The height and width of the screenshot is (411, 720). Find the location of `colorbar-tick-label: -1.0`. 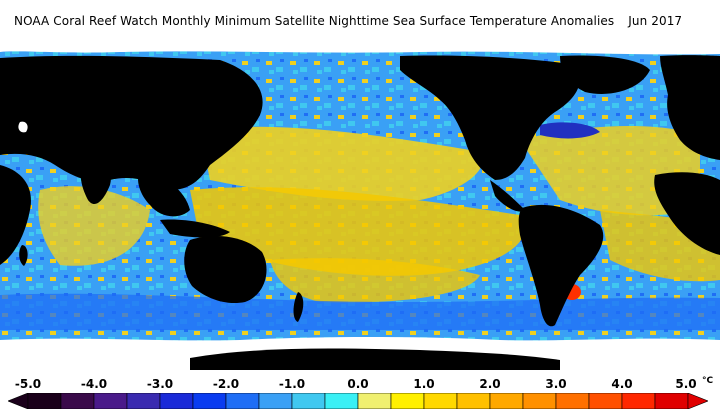

colorbar-tick-label: -1.0 is located at coordinates (292, 384).